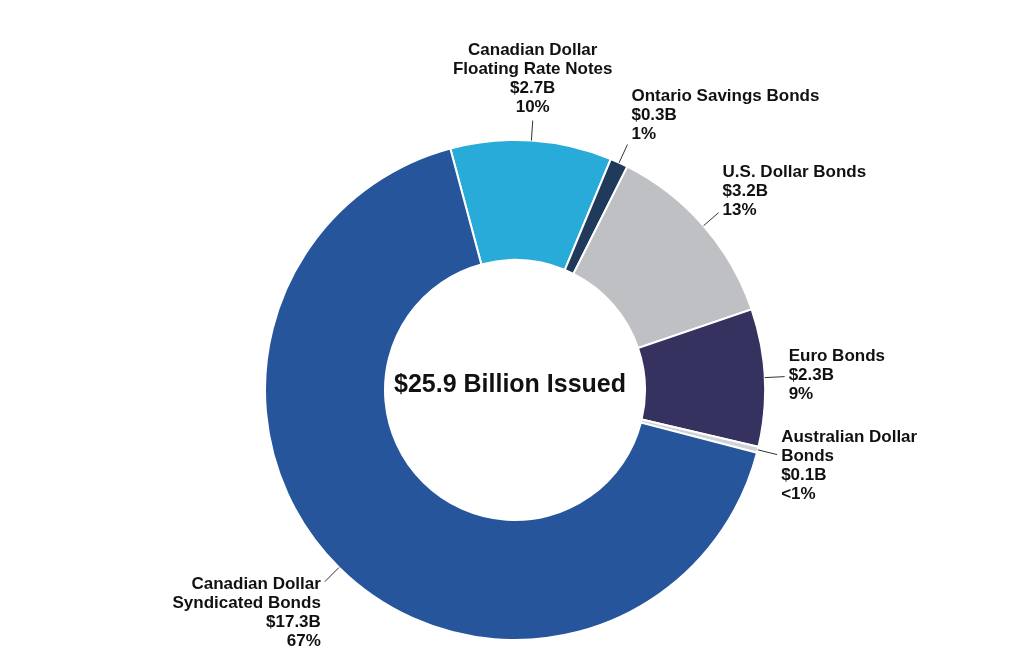 The height and width of the screenshot is (664, 1018). What do you see at coordinates (510, 383) in the screenshot?
I see `text: $25.9 Billion Issued` at bounding box center [510, 383].